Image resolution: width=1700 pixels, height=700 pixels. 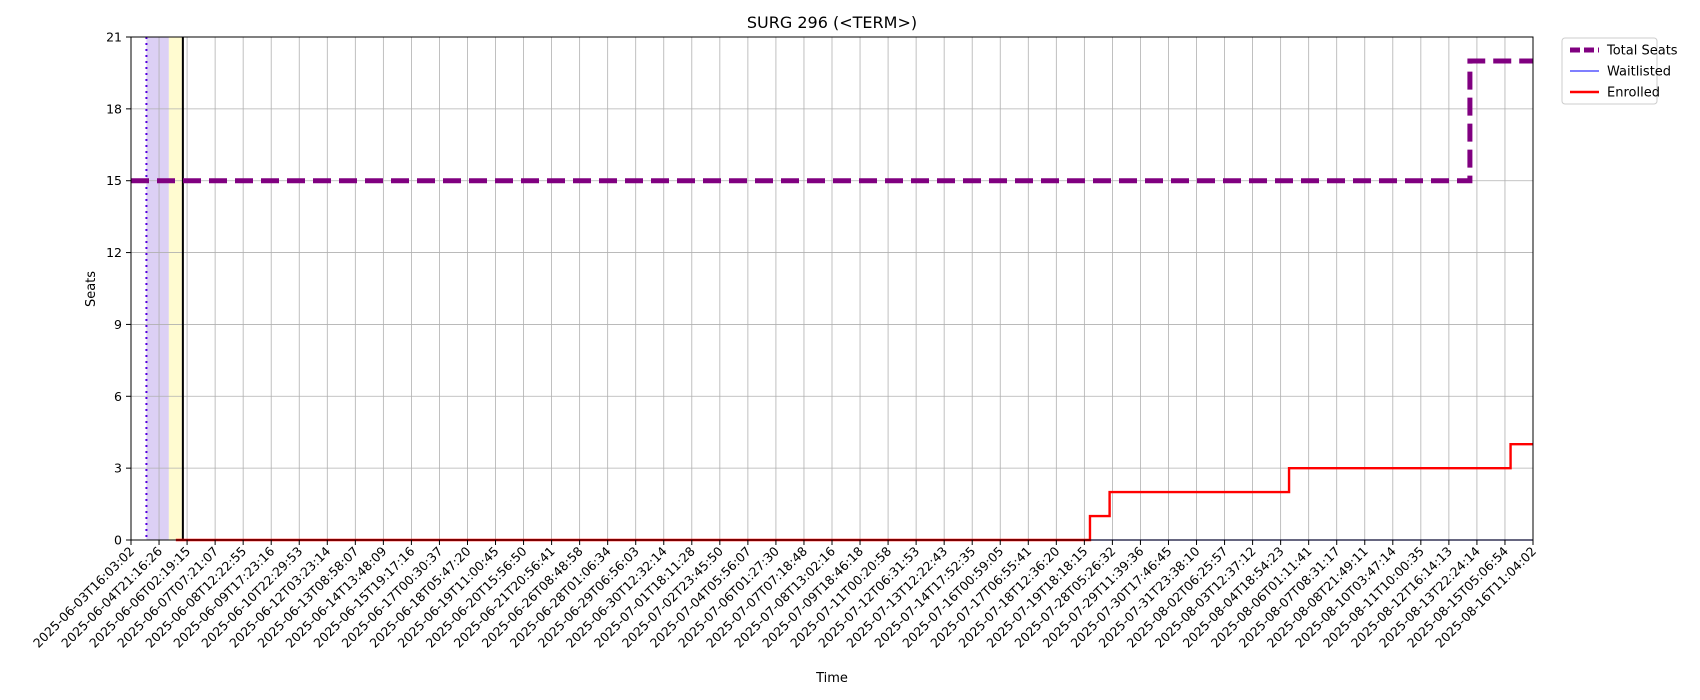 What do you see at coordinates (114, 252) in the screenshot?
I see `y-tick-label: 12` at bounding box center [114, 252].